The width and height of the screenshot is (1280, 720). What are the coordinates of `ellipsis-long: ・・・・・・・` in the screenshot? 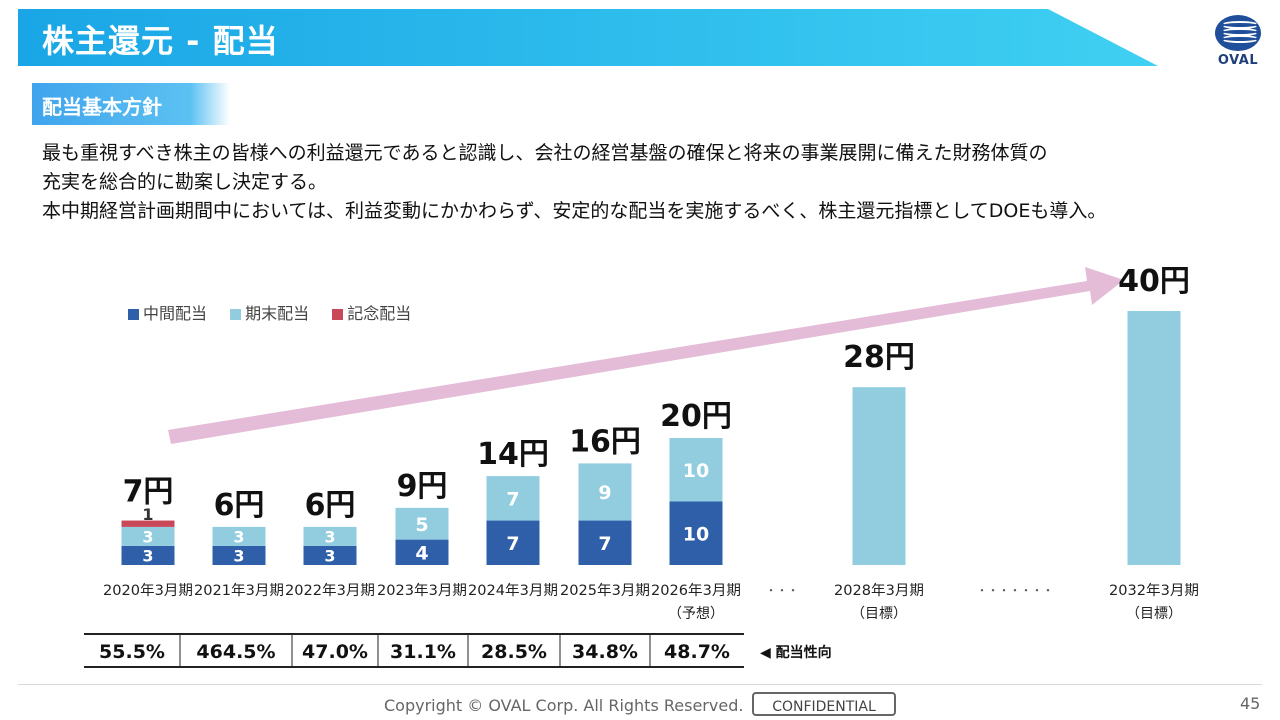 It's located at (1015, 590).